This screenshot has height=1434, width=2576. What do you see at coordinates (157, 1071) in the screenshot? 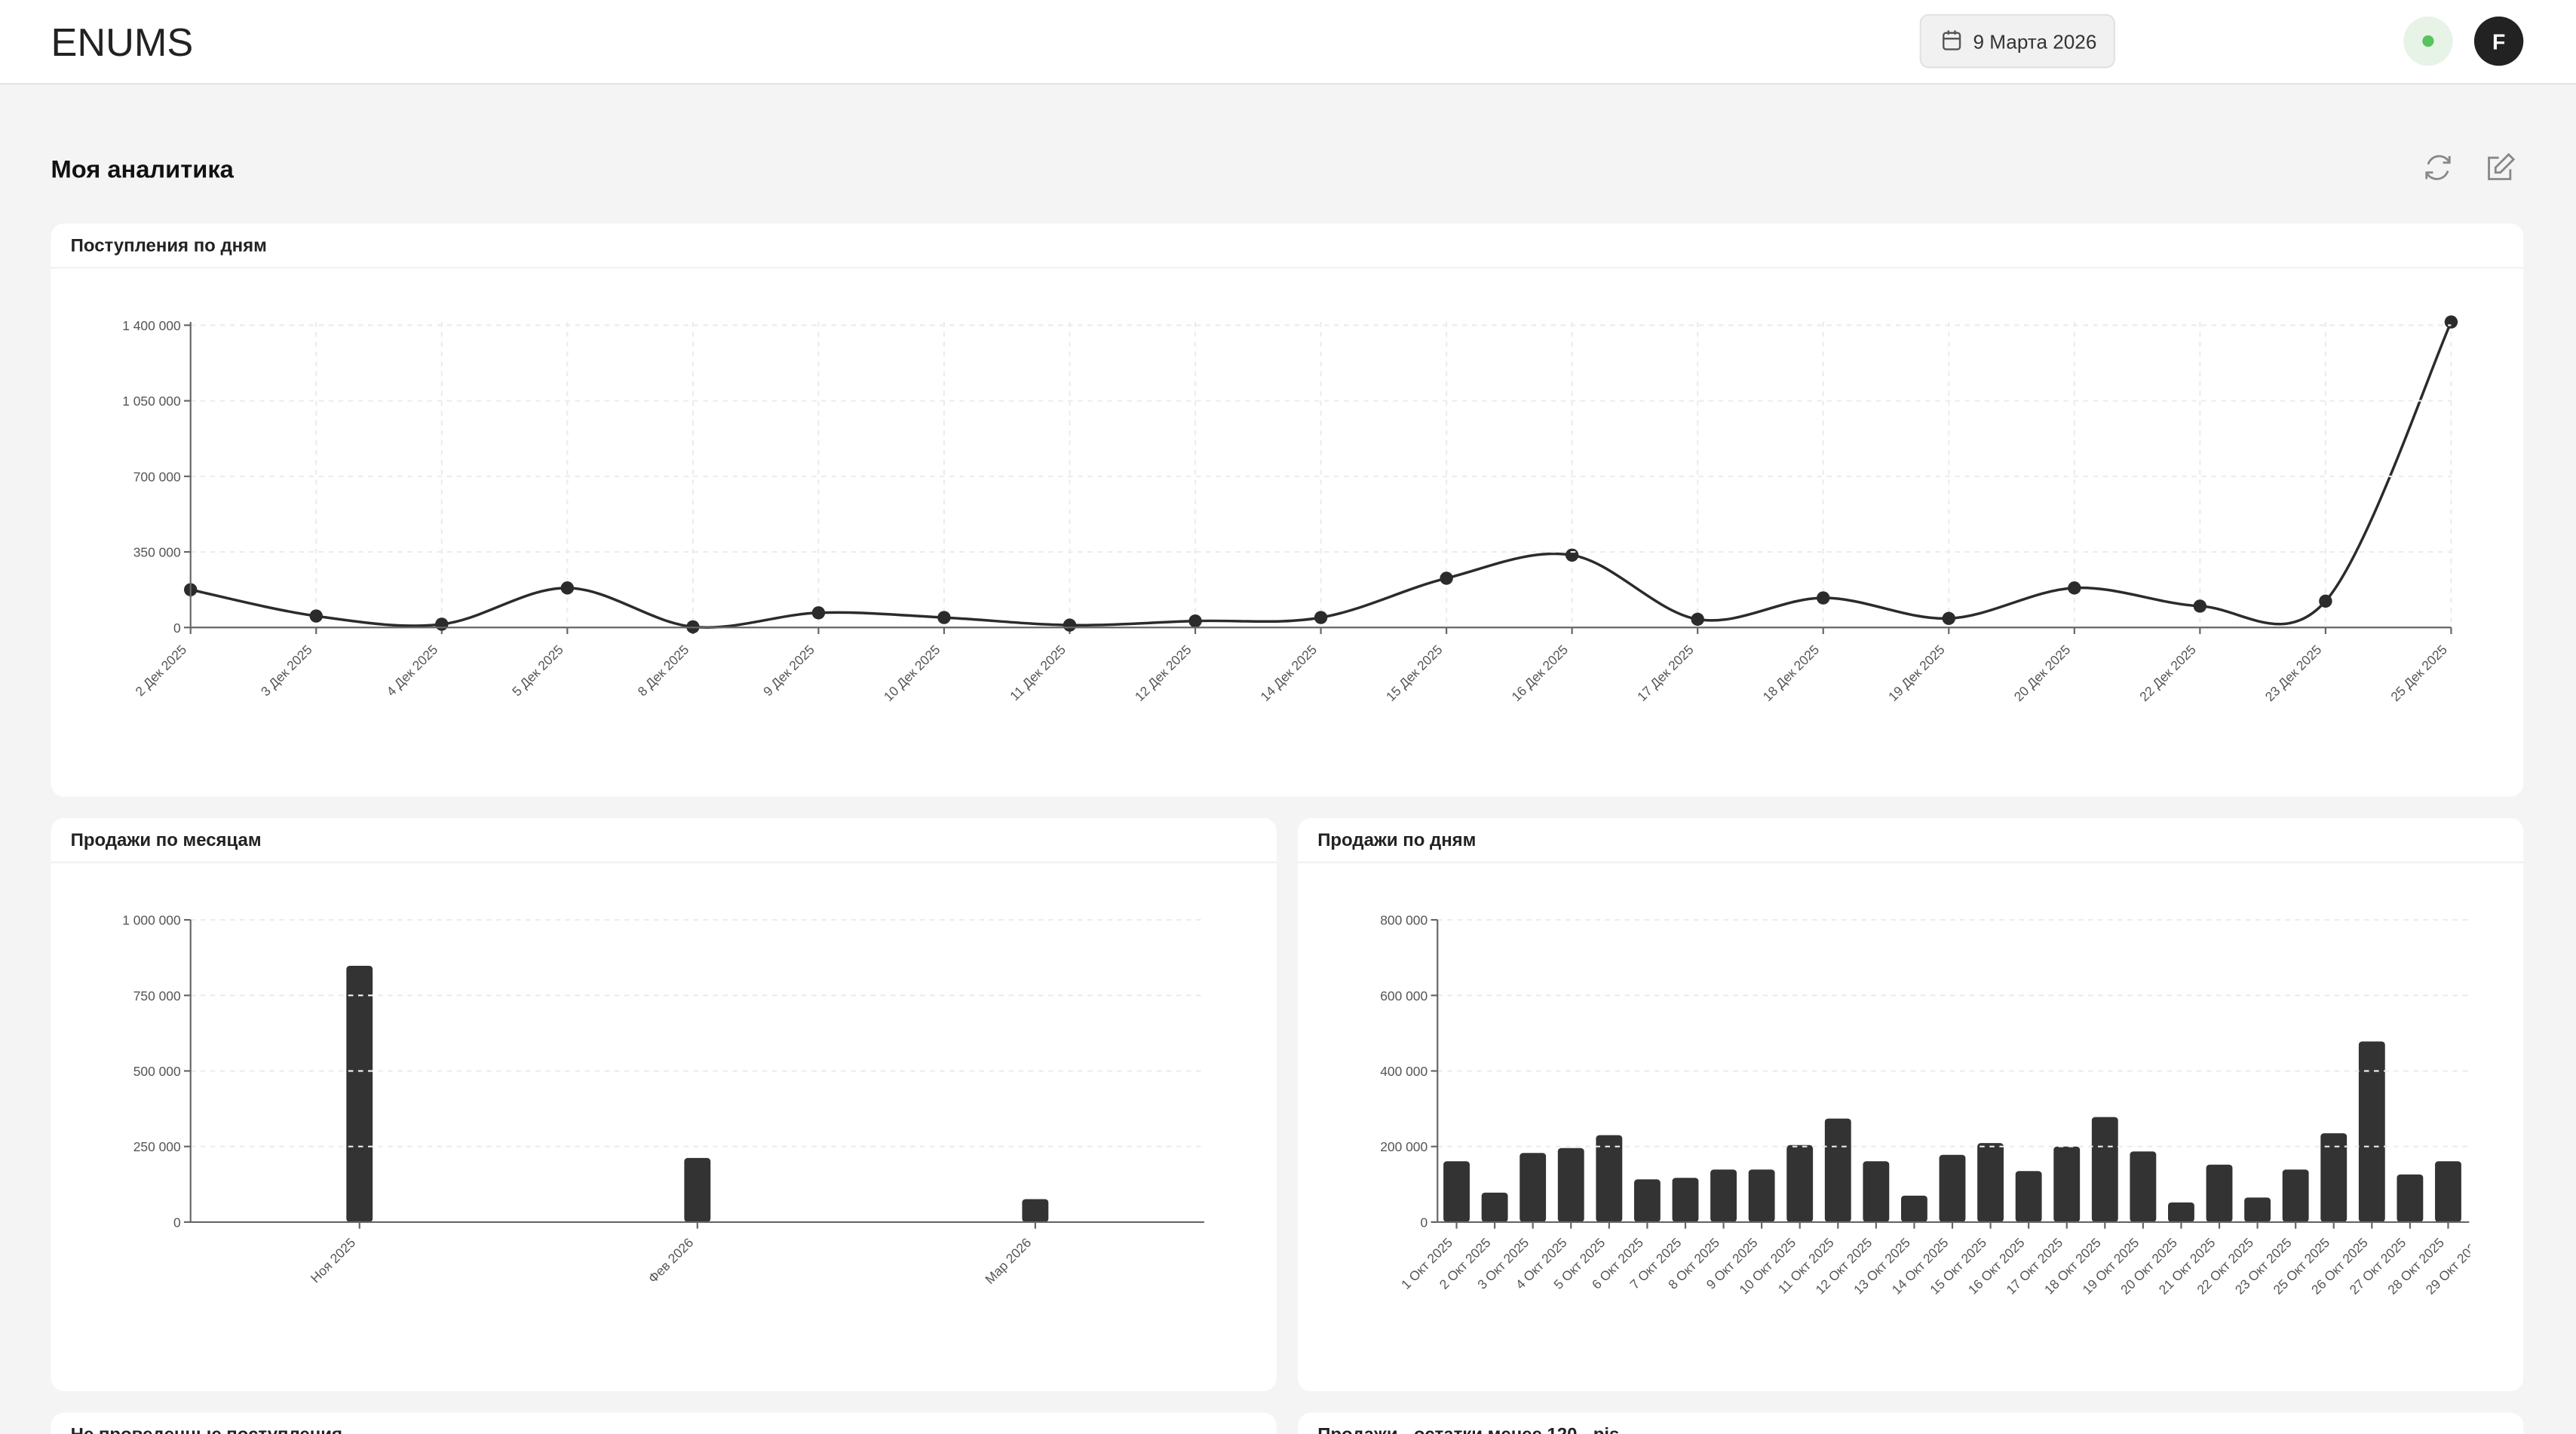
I see `y-tick-label: 500 000` at bounding box center [157, 1071].